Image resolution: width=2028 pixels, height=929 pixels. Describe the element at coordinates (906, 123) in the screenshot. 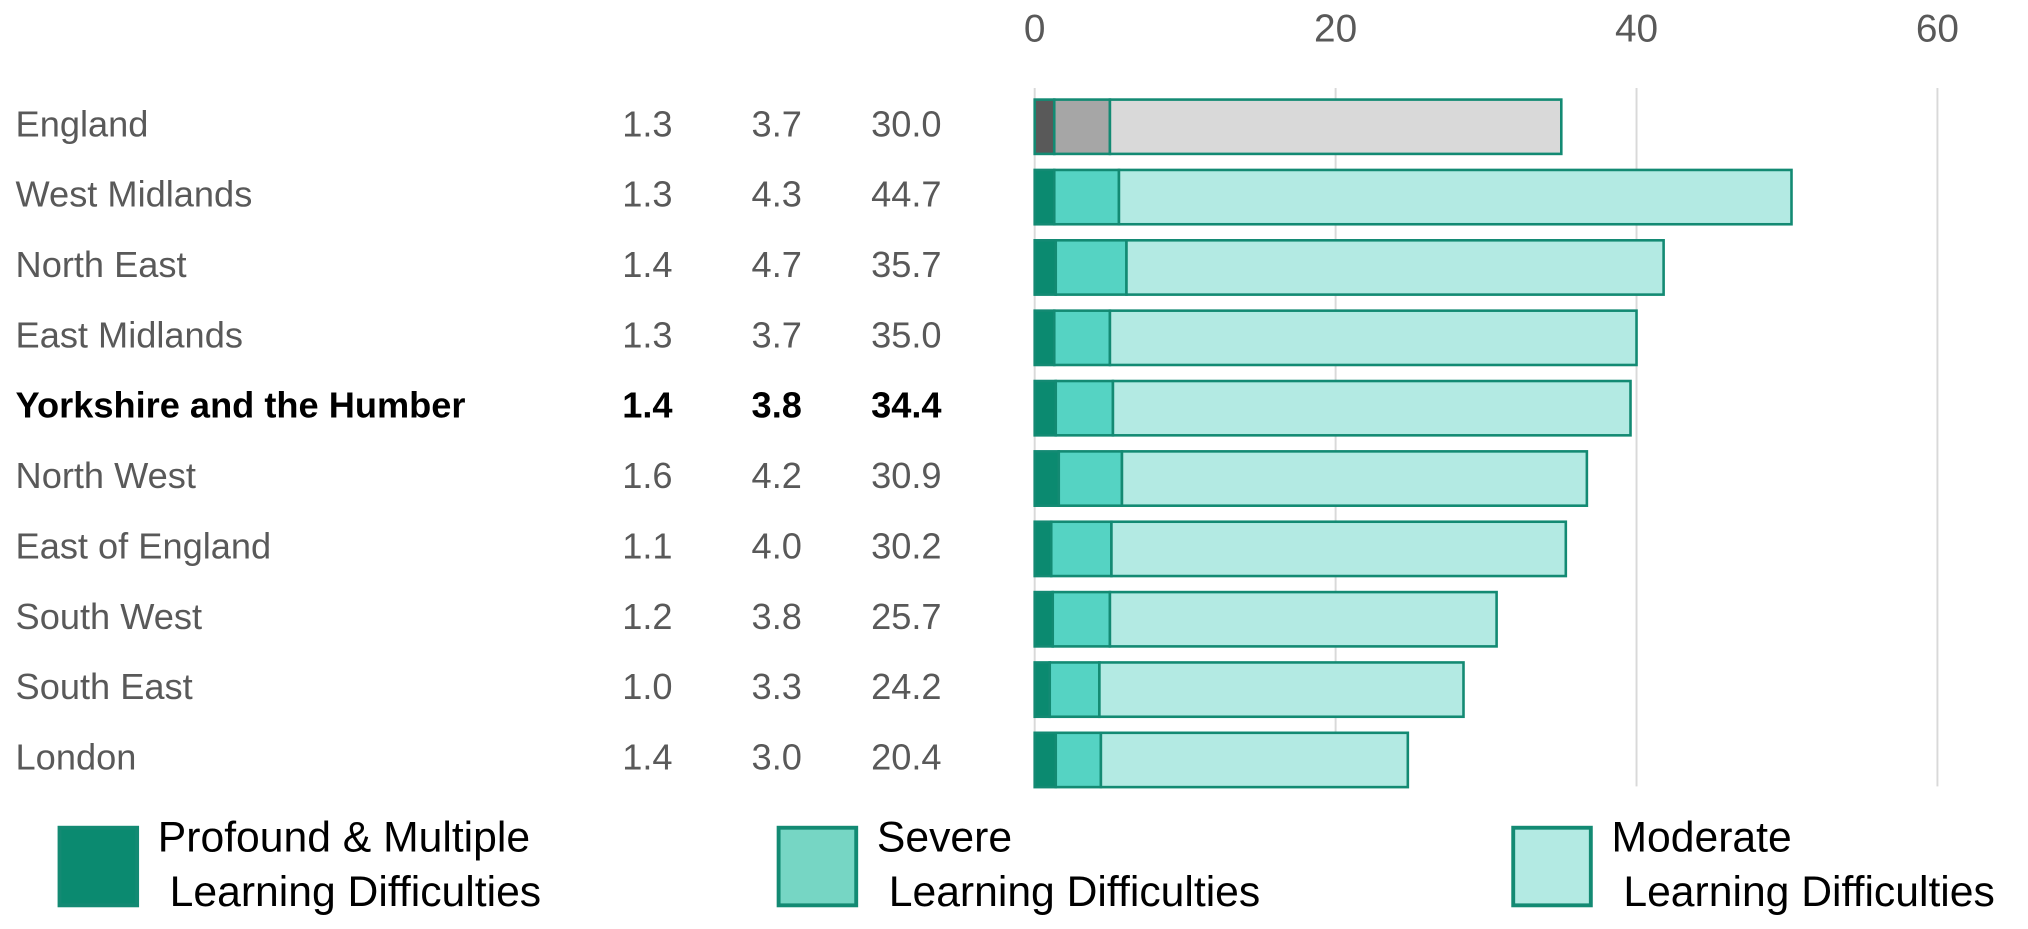

I see `value-label: 30.0` at that location.